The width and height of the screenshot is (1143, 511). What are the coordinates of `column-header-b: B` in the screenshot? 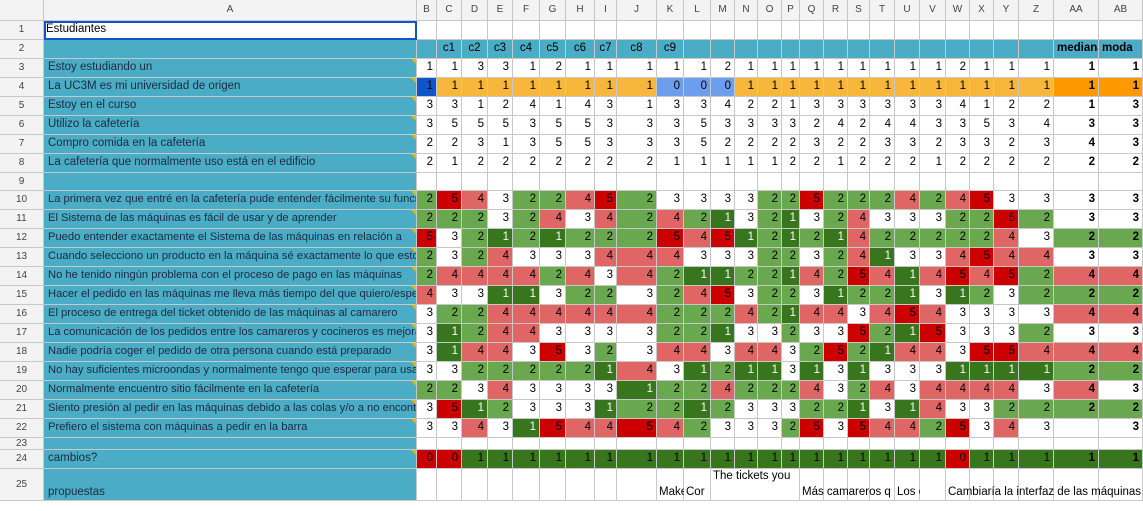 It's located at (427, 10).